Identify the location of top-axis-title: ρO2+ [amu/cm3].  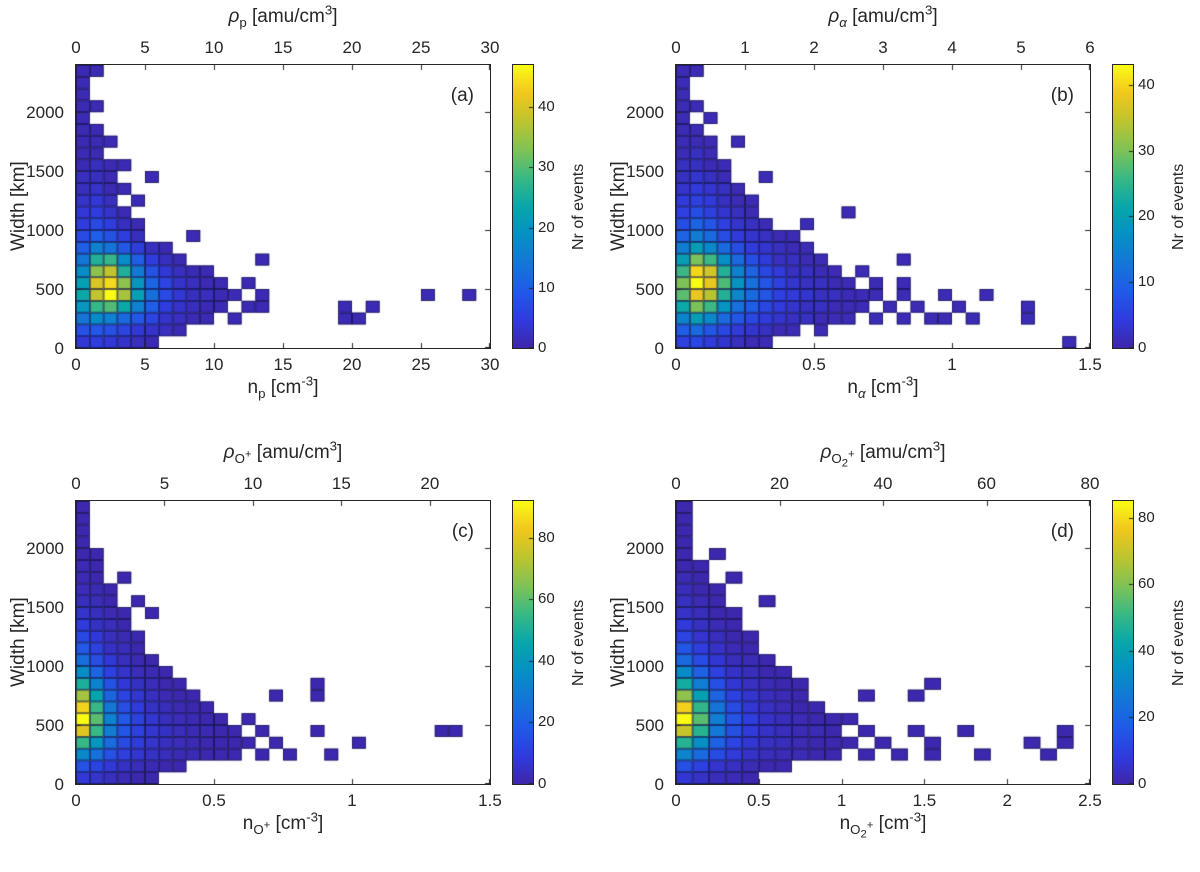
(883, 454).